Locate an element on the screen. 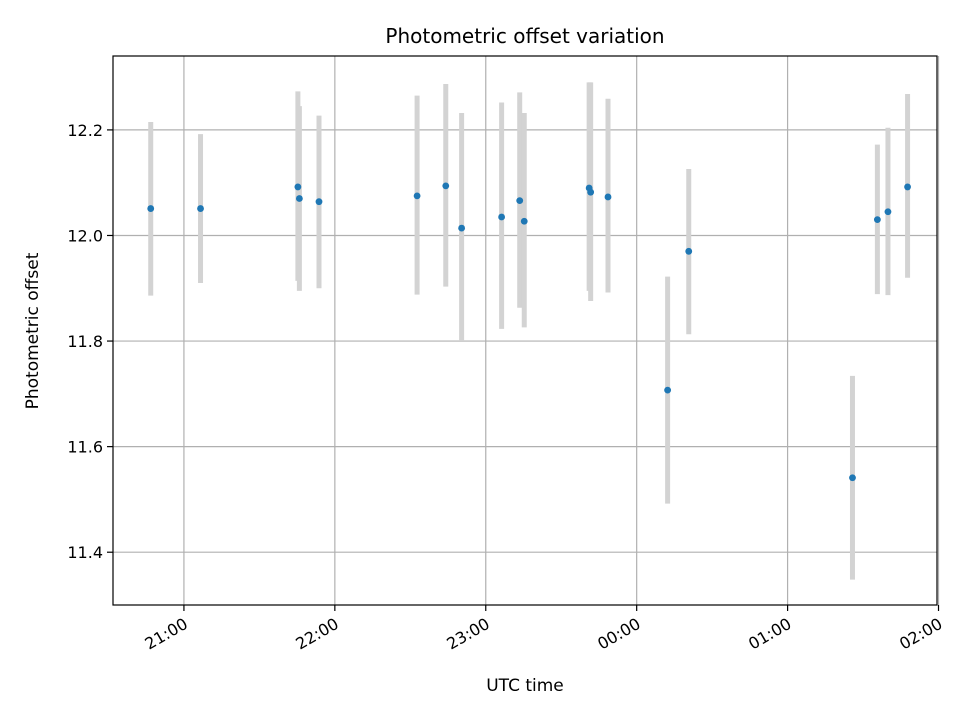 The width and height of the screenshot is (960, 720). y-tick-label: 11.4 is located at coordinates (85, 552).